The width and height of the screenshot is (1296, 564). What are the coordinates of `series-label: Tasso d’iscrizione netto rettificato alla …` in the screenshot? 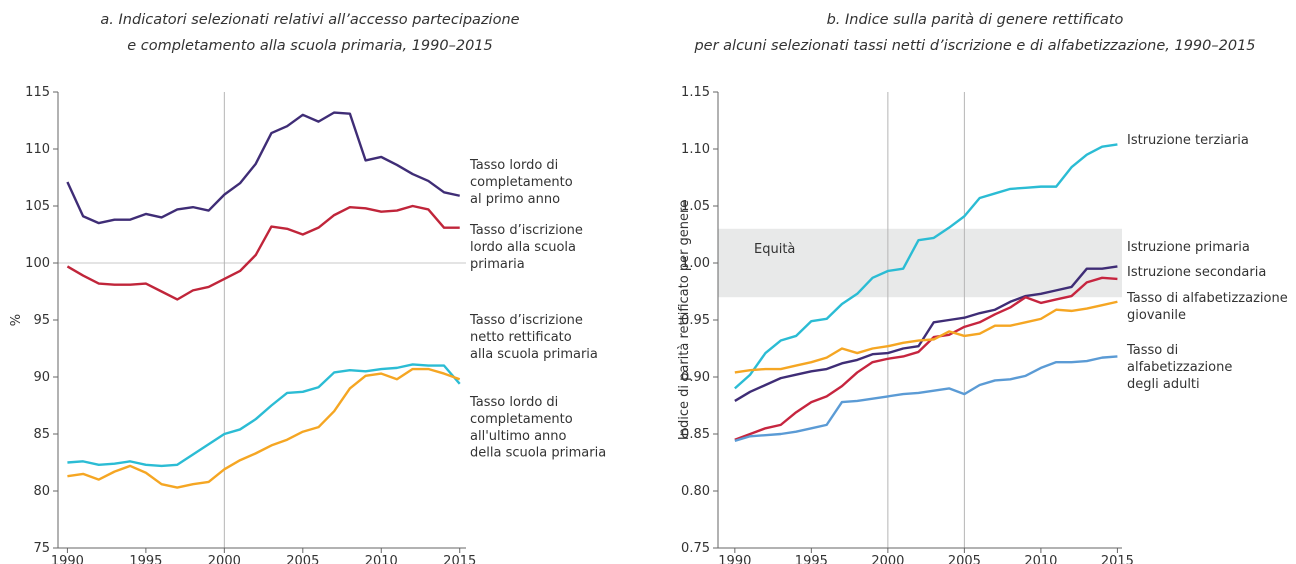 It's located at (533, 337).